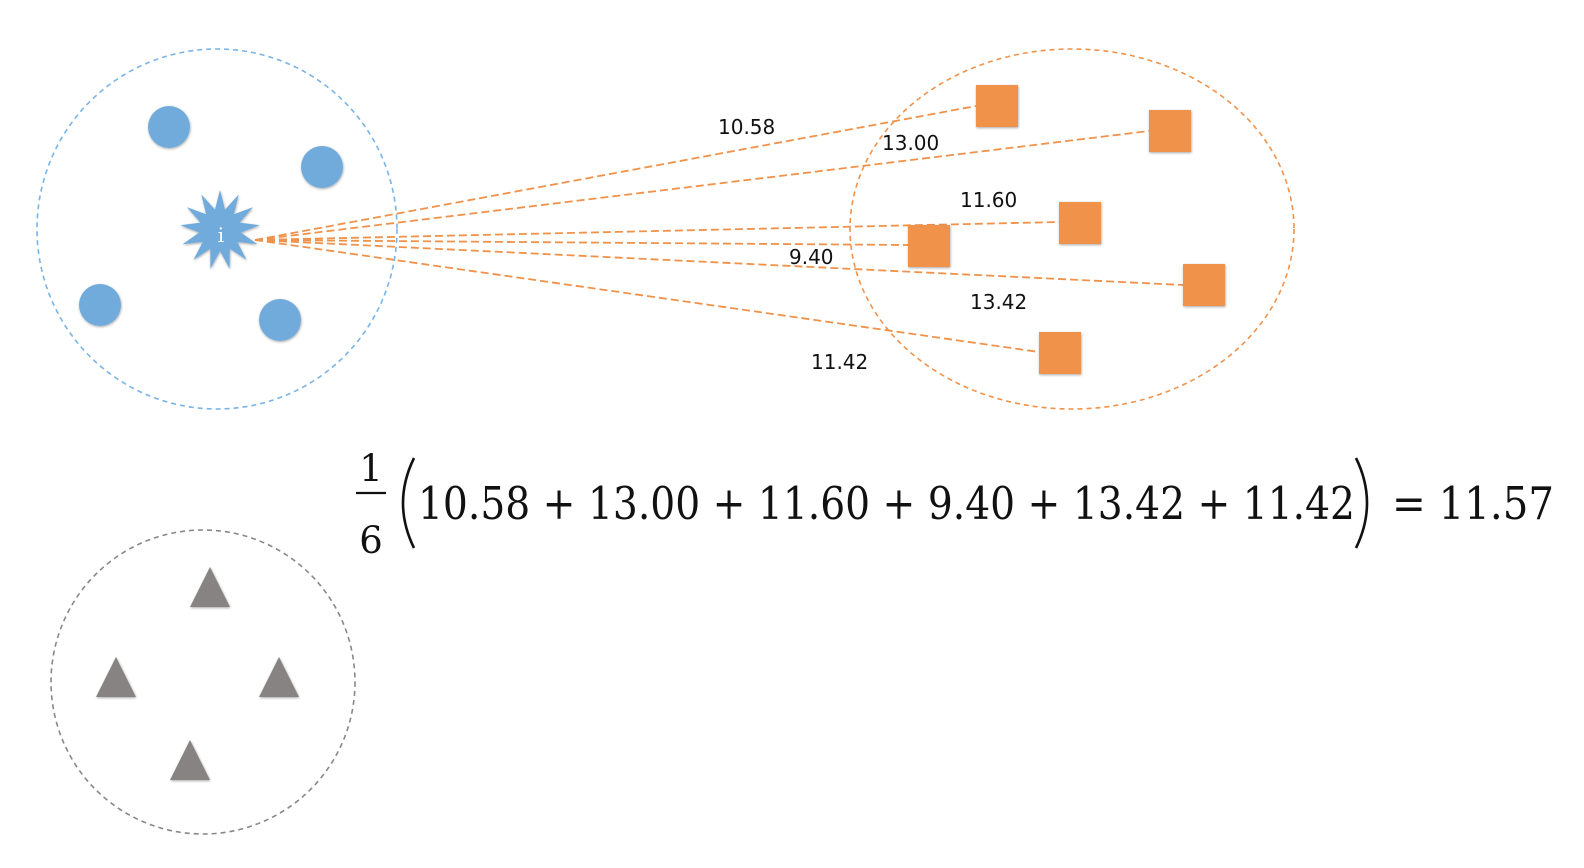  What do you see at coordinates (811, 257) in the screenshot?
I see `distance-label: 9.40` at bounding box center [811, 257].